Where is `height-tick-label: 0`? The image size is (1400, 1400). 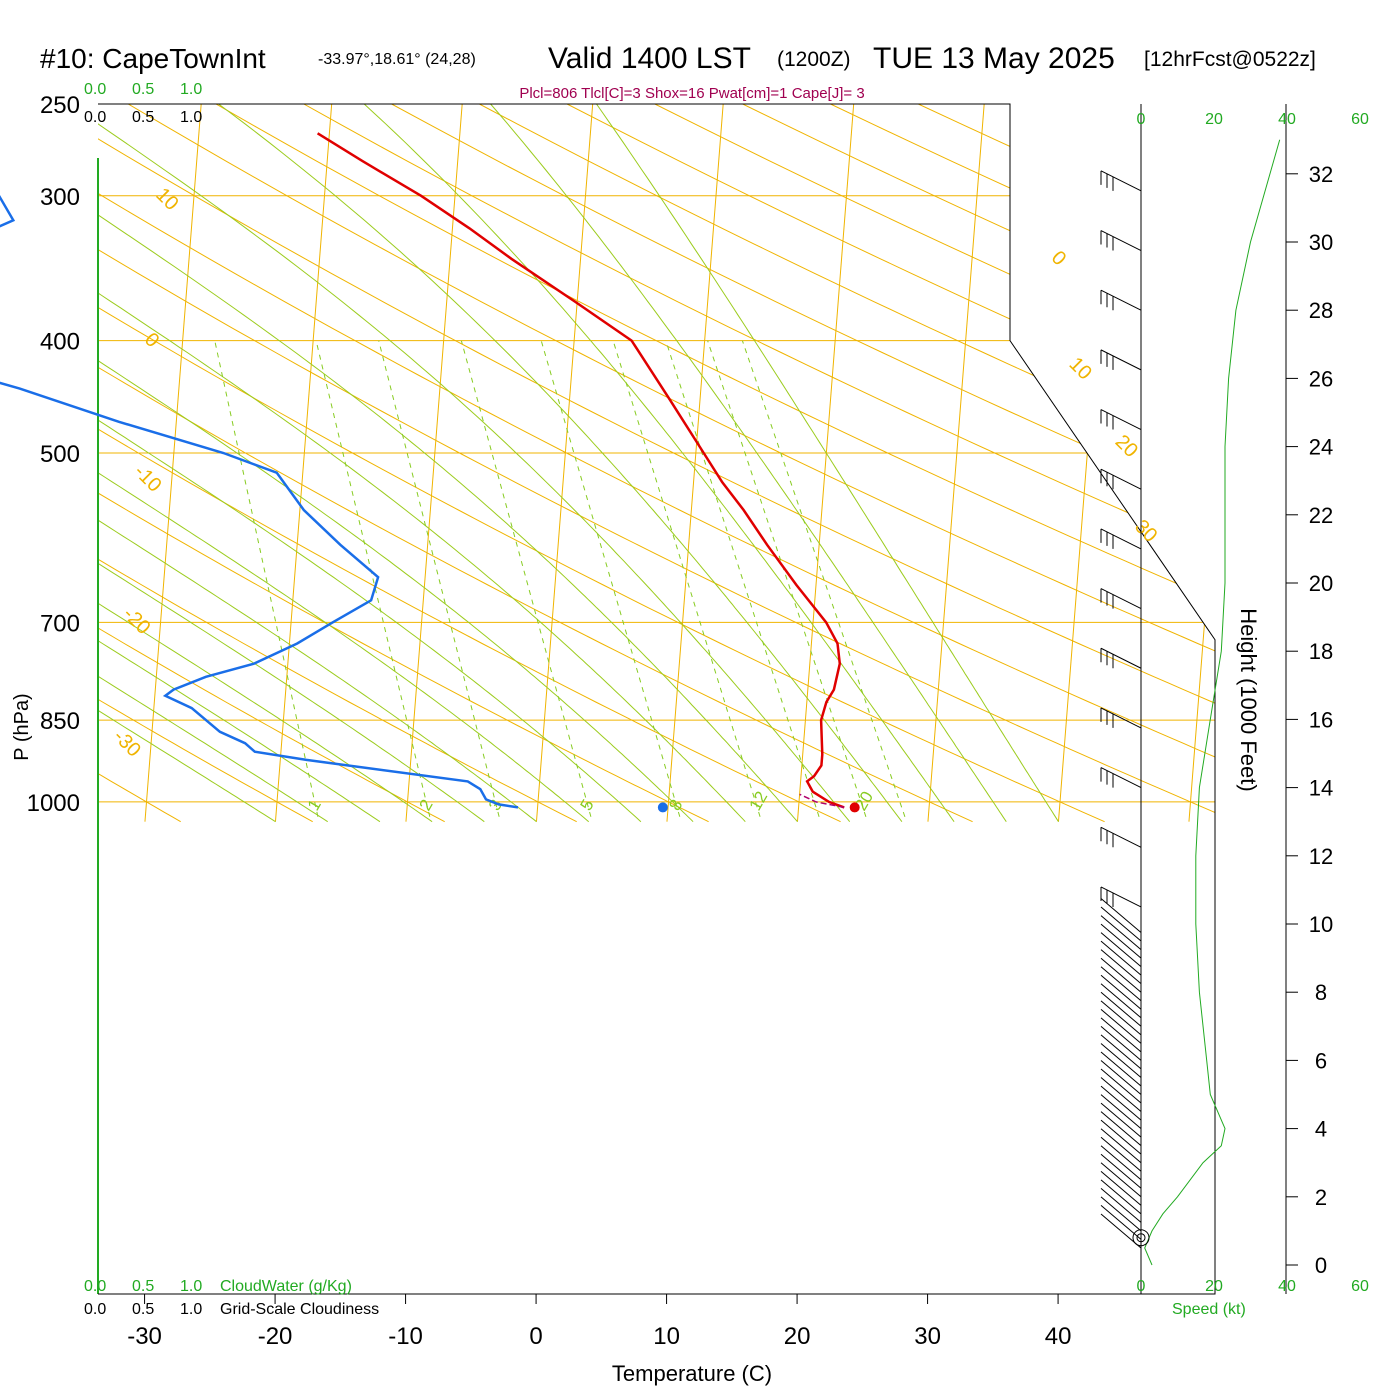 height-tick-label: 0 is located at coordinates (1321, 1265).